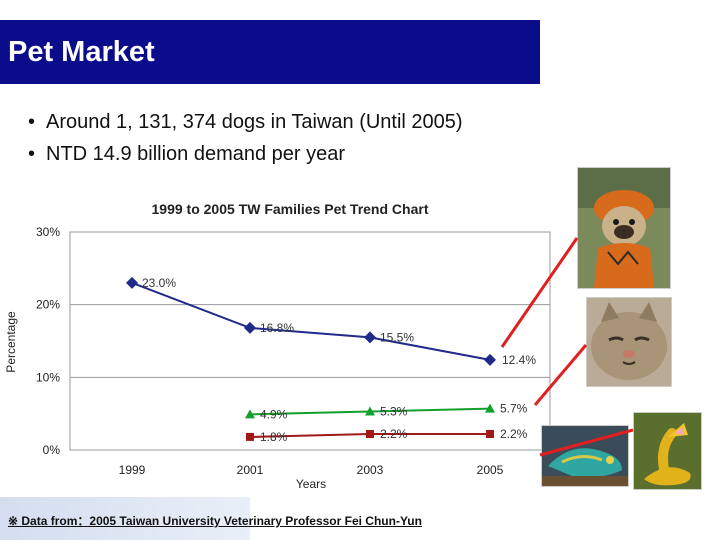 This screenshot has width=720, height=540. What do you see at coordinates (539, 292) in the screenshot?
I see `dog-pointer-line` at bounding box center [539, 292].